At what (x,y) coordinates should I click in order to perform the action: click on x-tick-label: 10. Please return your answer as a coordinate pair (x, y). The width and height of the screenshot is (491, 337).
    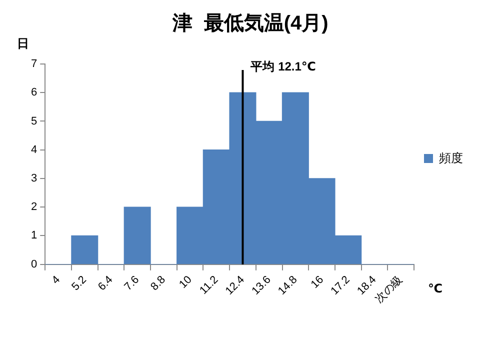
    Looking at the image, I should click on (185, 282).